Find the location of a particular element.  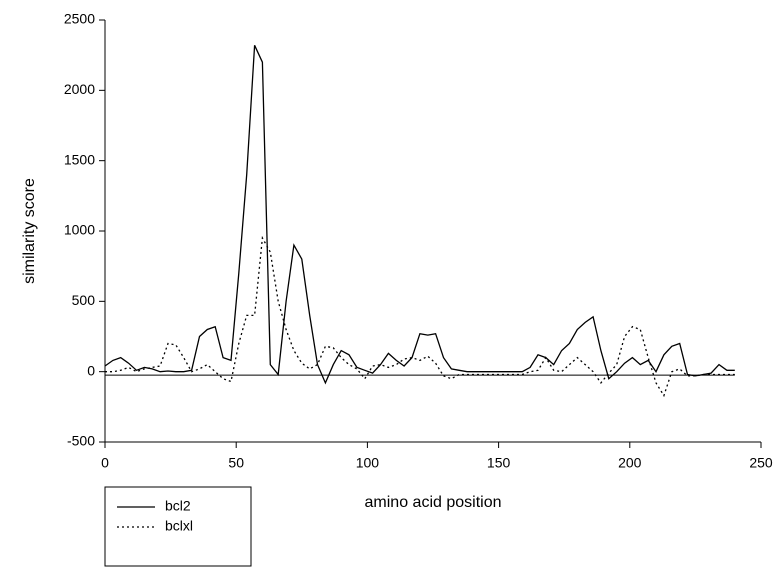

x-tick-label: 0 is located at coordinates (105, 463).